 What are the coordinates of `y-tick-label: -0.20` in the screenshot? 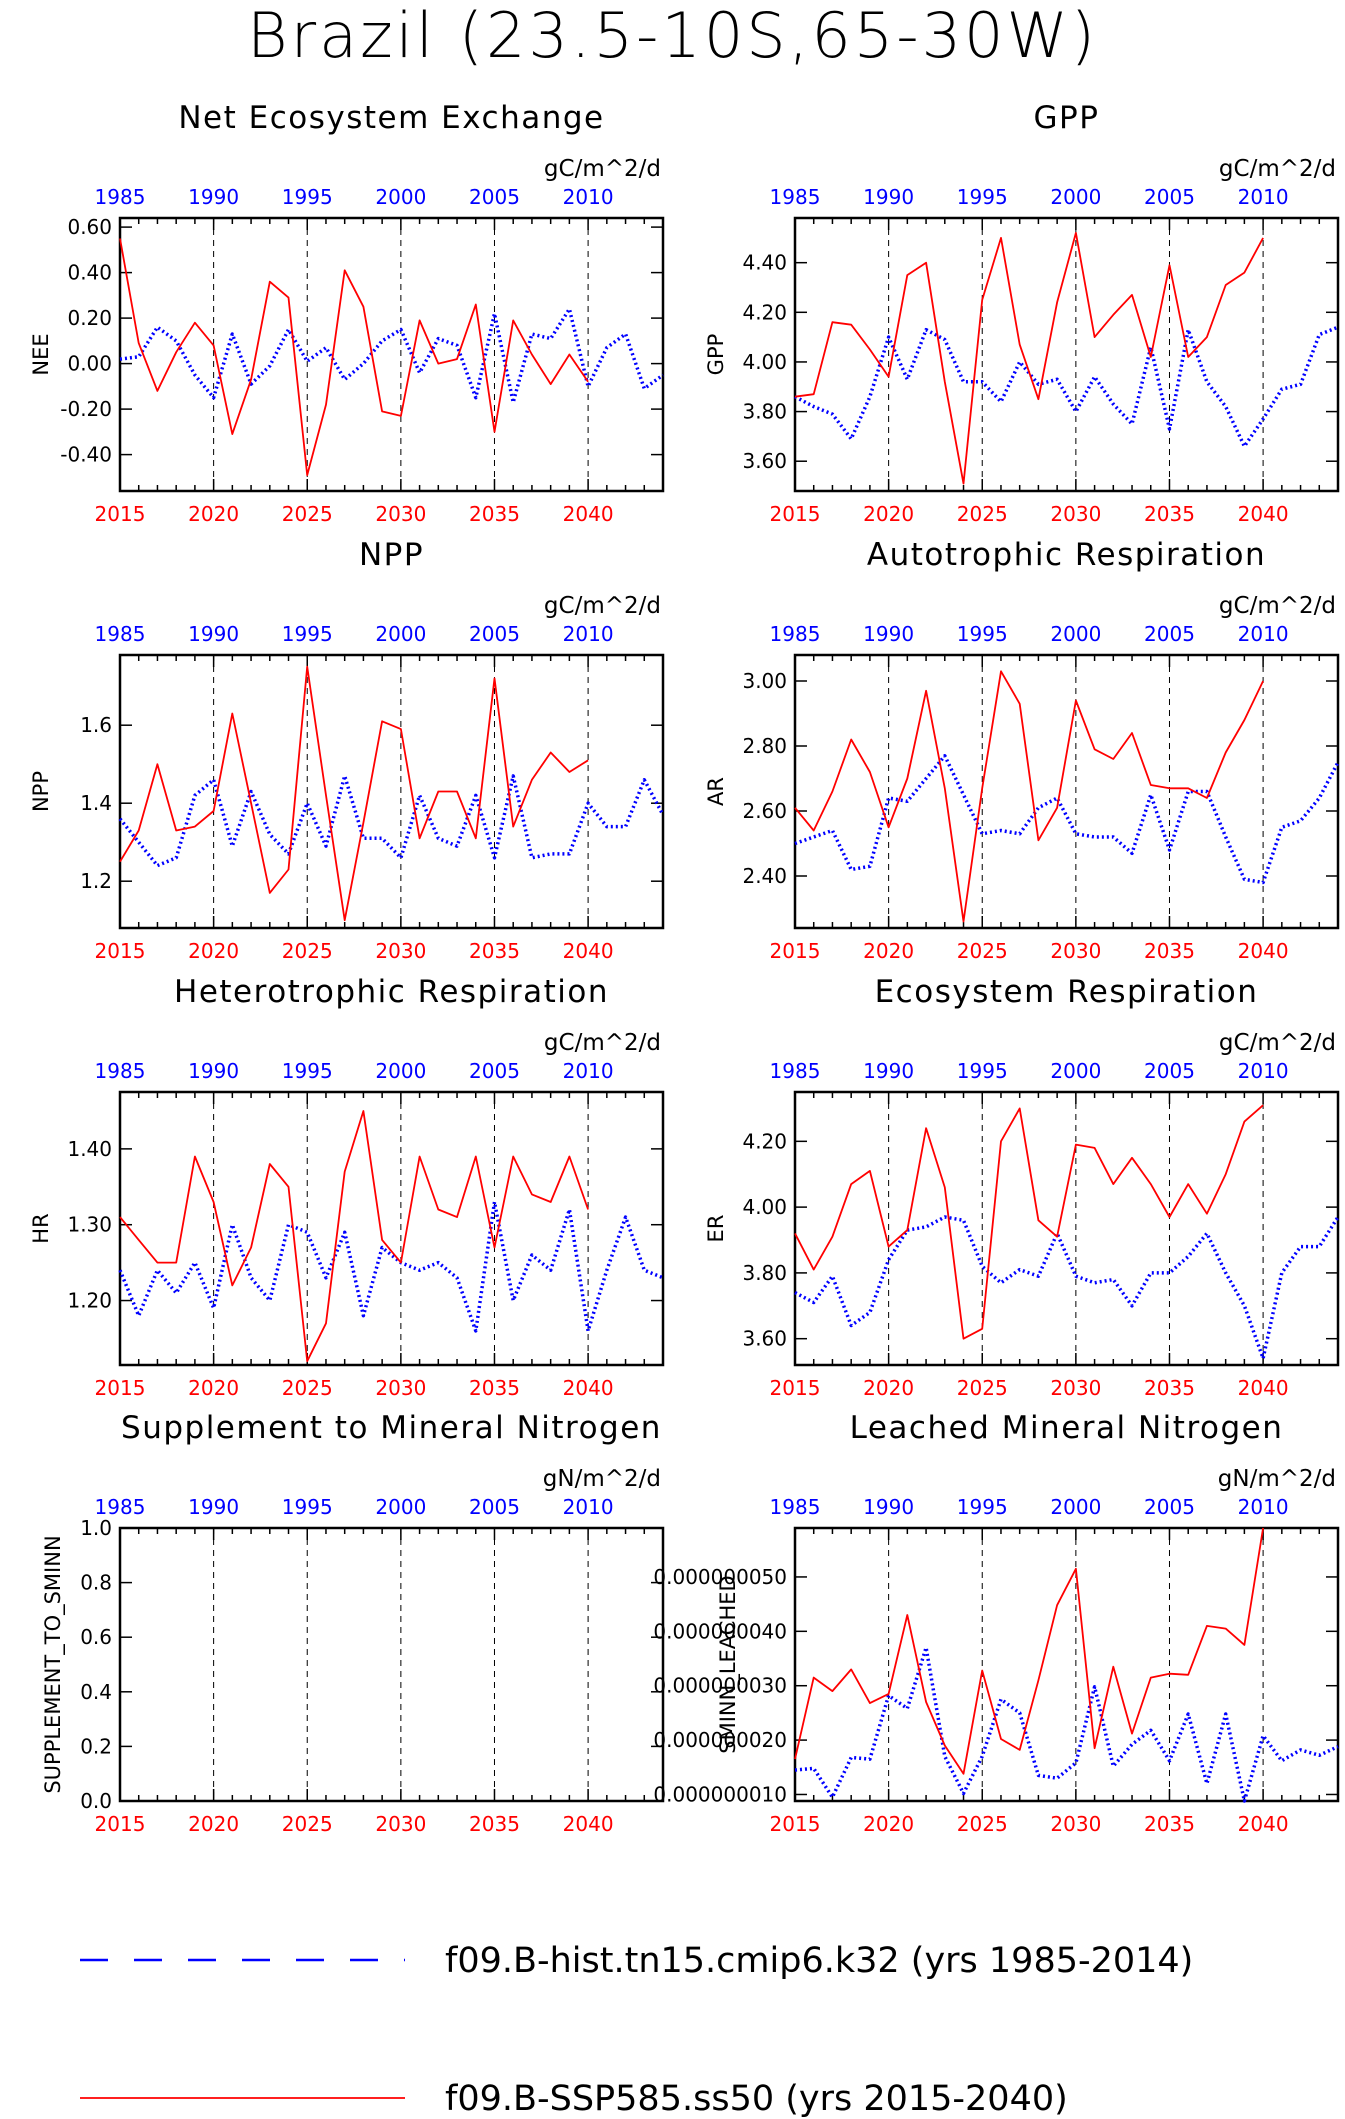 It's located at (86, 409).